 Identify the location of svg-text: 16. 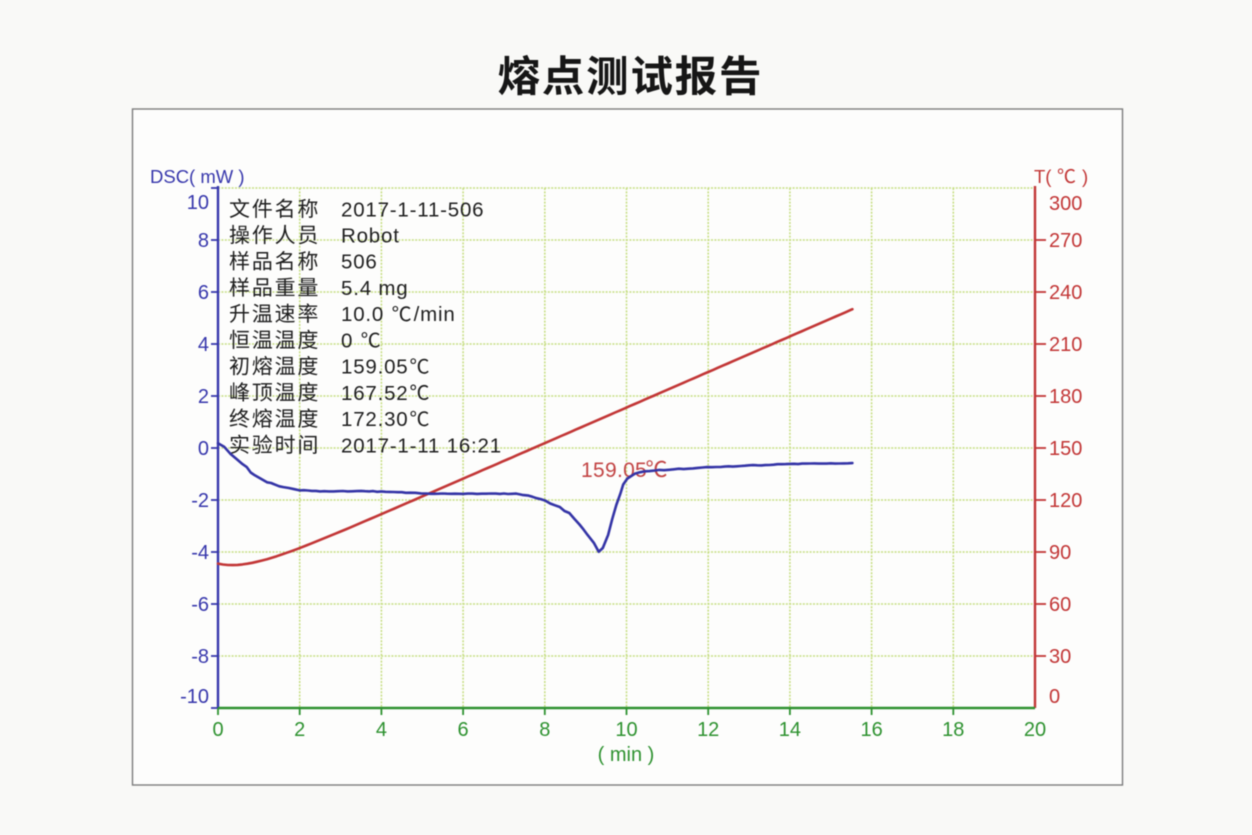
(871, 730).